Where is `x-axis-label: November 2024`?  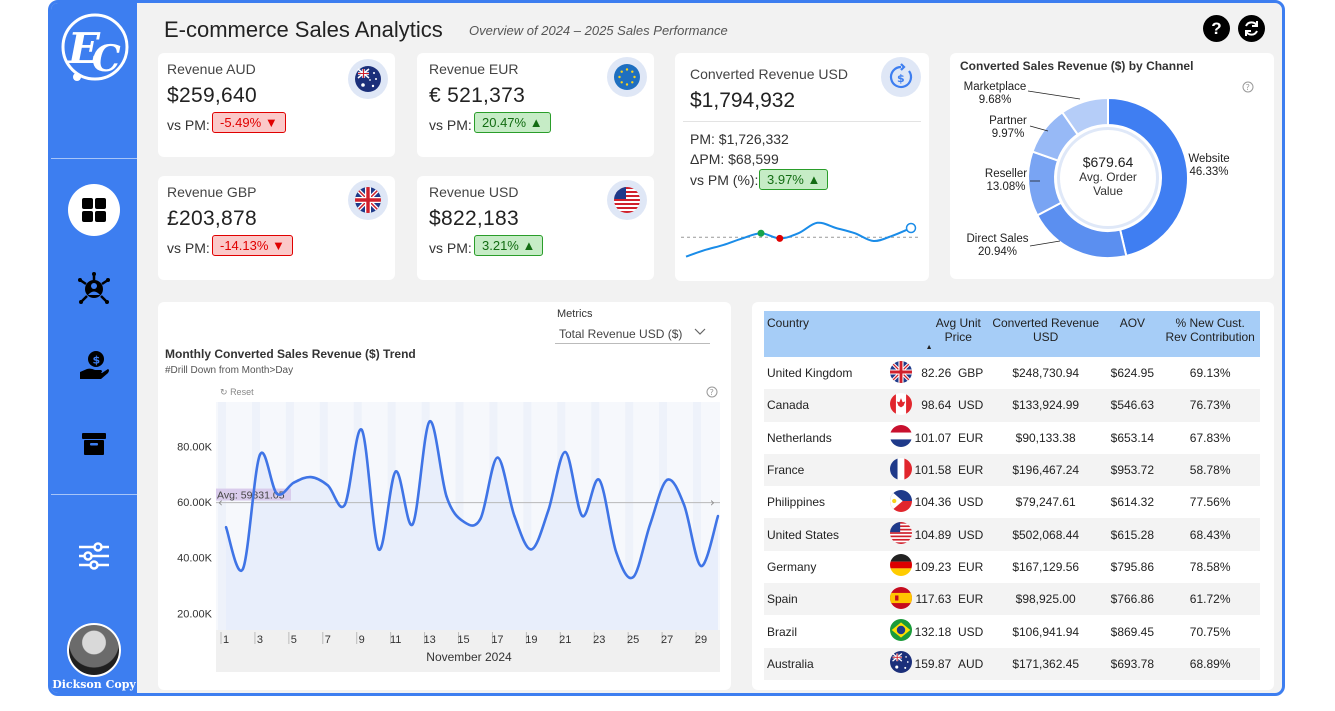
x-axis-label: November 2024 is located at coordinates (469, 657).